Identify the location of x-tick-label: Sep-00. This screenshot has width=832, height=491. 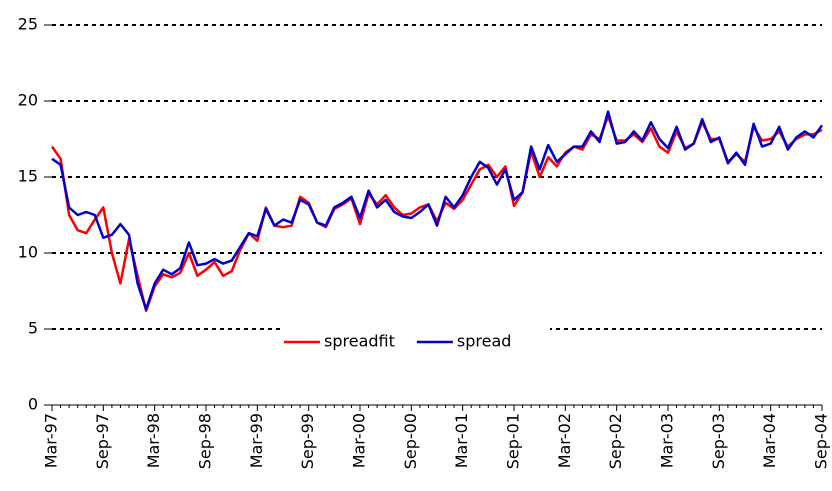
(410, 441).